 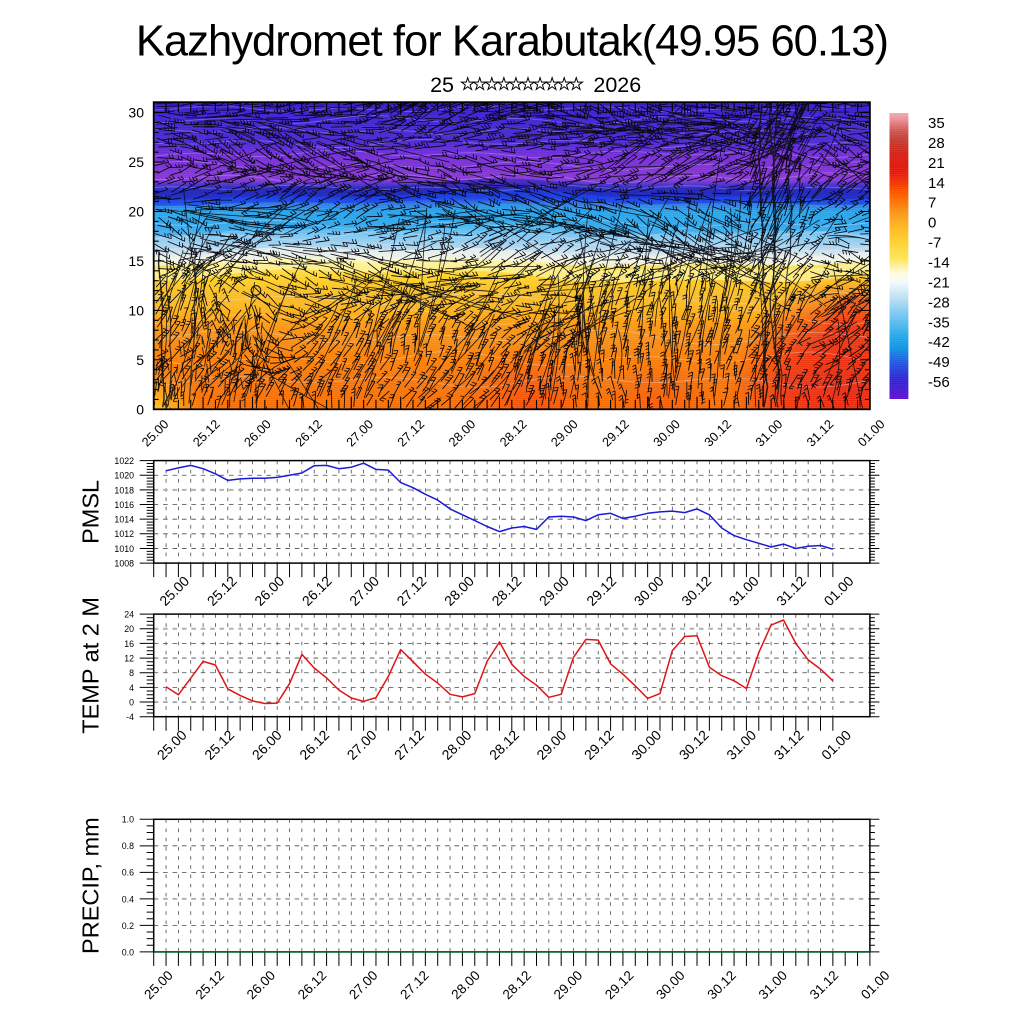 What do you see at coordinates (936, 163) in the screenshot?
I see `svg-text: 21` at bounding box center [936, 163].